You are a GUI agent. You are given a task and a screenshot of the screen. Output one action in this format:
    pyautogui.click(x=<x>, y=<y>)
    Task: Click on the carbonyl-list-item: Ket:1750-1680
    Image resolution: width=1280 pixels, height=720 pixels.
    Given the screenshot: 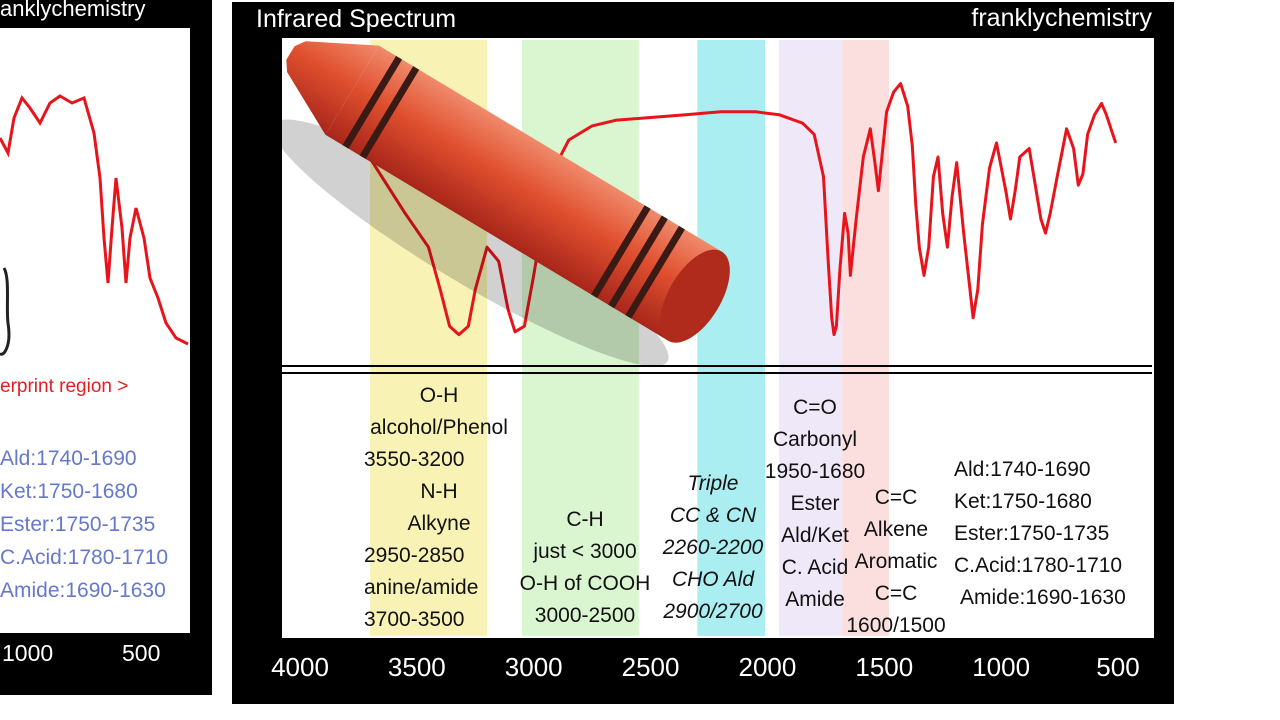 What is the action you would take?
    pyautogui.click(x=1023, y=501)
    